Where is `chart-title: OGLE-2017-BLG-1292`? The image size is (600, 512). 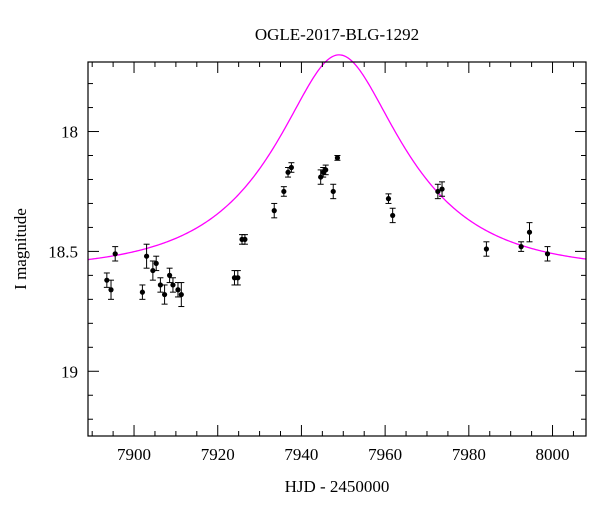
chart-title: OGLE-2017-BLG-1292 is located at coordinates (337, 34).